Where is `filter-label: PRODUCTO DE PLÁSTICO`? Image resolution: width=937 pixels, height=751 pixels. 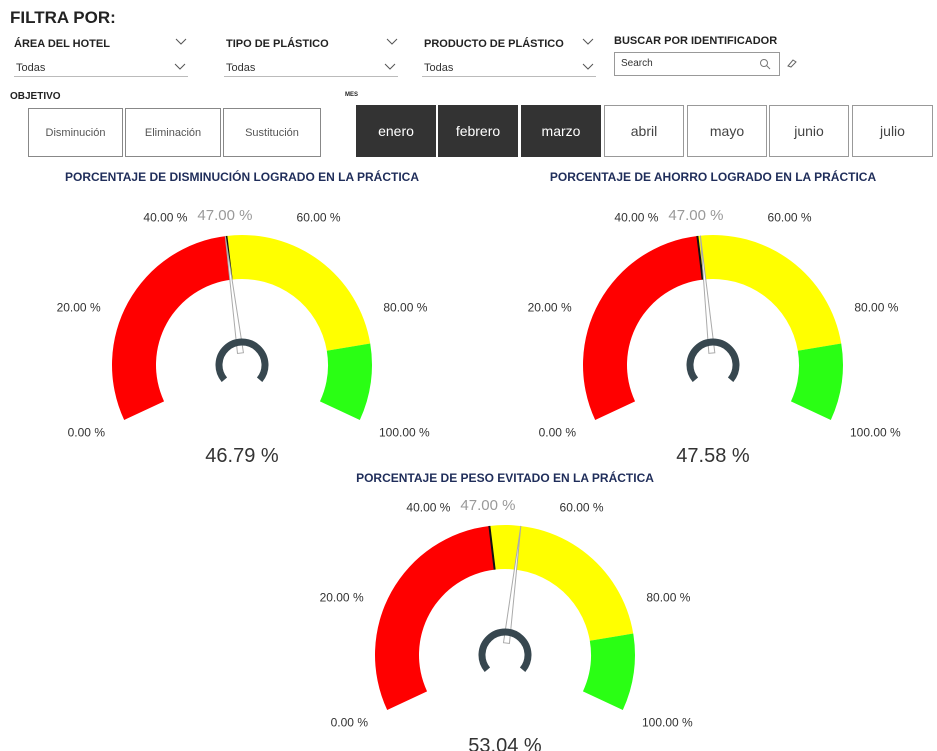
filter-label: PRODUCTO DE PLÁSTICO is located at coordinates (494, 44).